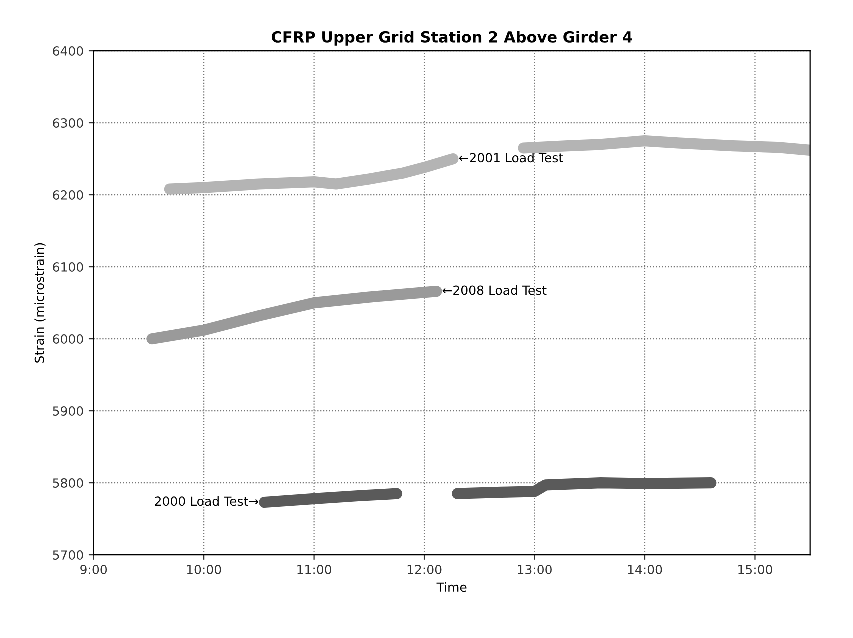 The image size is (853, 638). What do you see at coordinates (207, 501) in the screenshot?
I see `annotation: 2000 Load Test→` at bounding box center [207, 501].